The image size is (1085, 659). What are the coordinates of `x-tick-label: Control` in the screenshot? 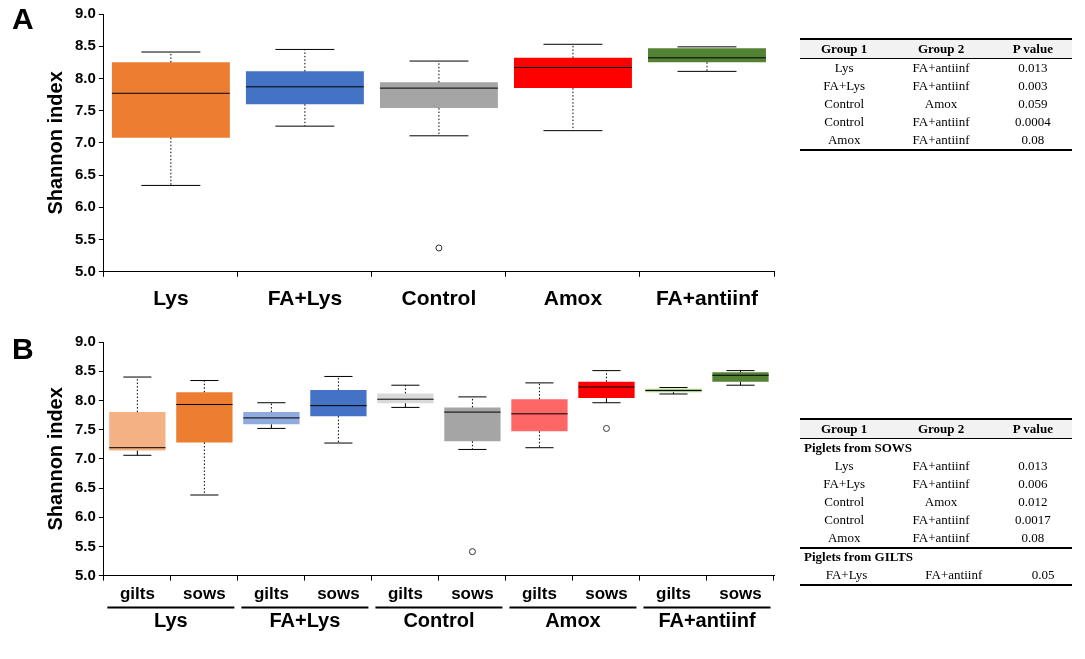 It's located at (439, 298).